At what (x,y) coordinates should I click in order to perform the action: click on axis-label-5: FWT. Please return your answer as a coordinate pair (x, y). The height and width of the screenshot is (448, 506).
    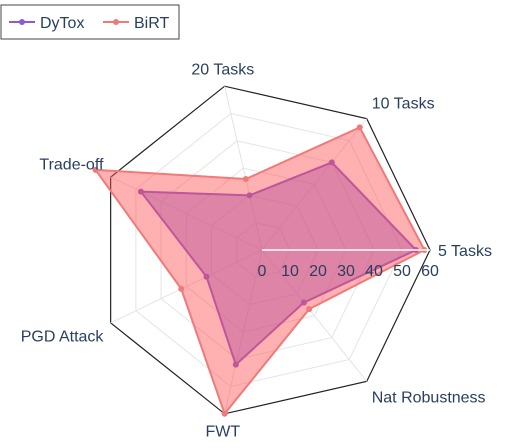
    Looking at the image, I should click on (223, 432).